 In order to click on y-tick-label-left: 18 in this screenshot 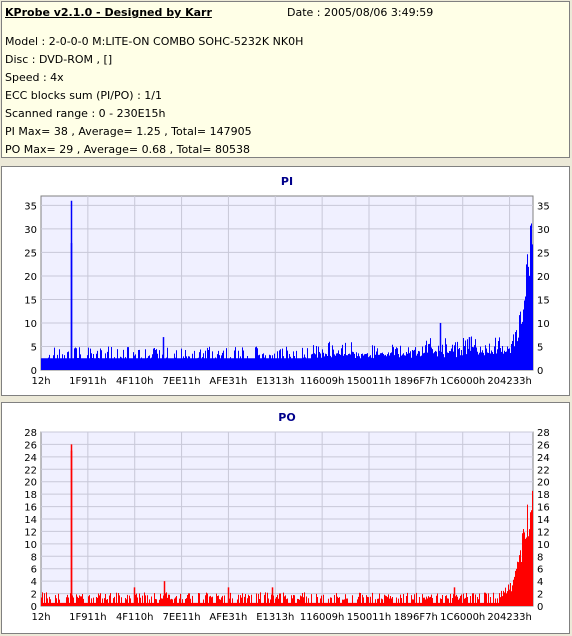, I will do `click(30, 495)`.